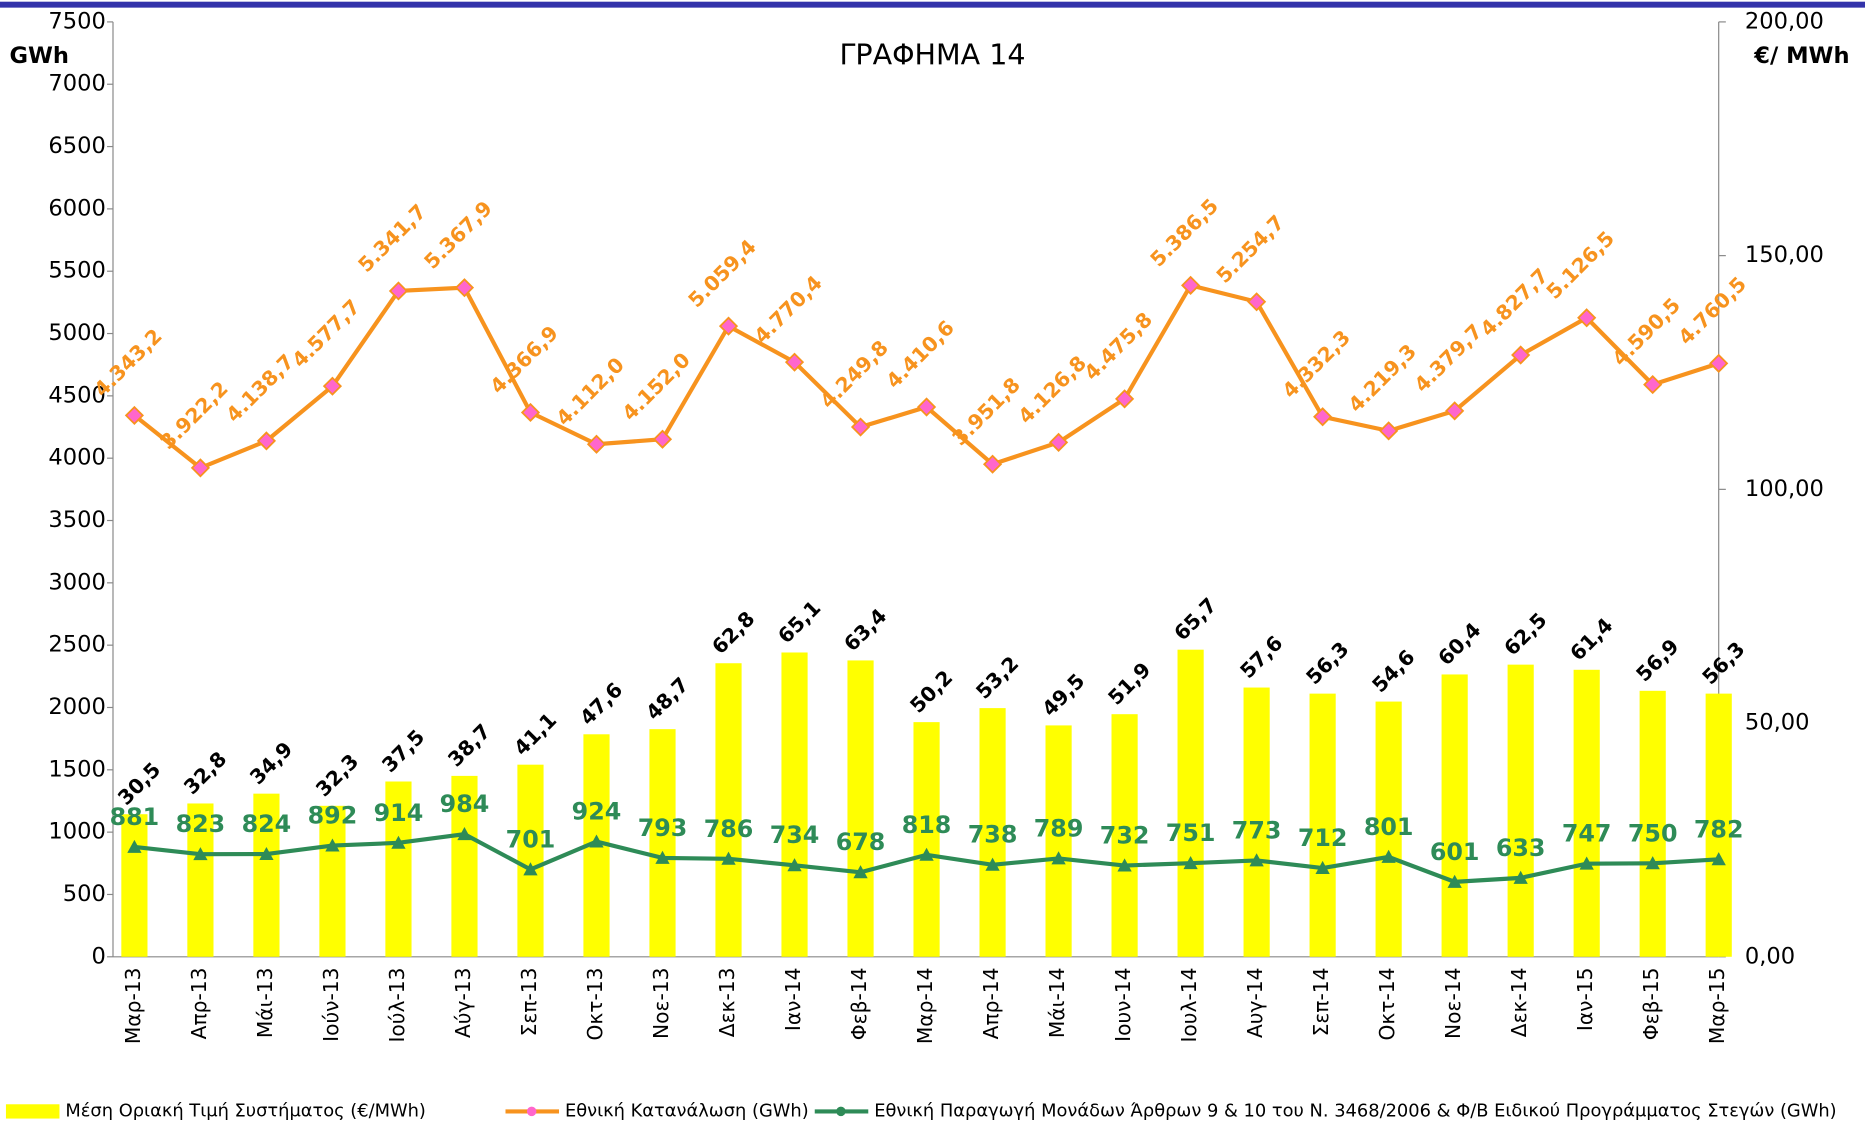 This screenshot has width=1865, height=1125. Describe the element at coordinates (722, 274) in the screenshot. I see `line-value-label: 5.059,4` at that location.